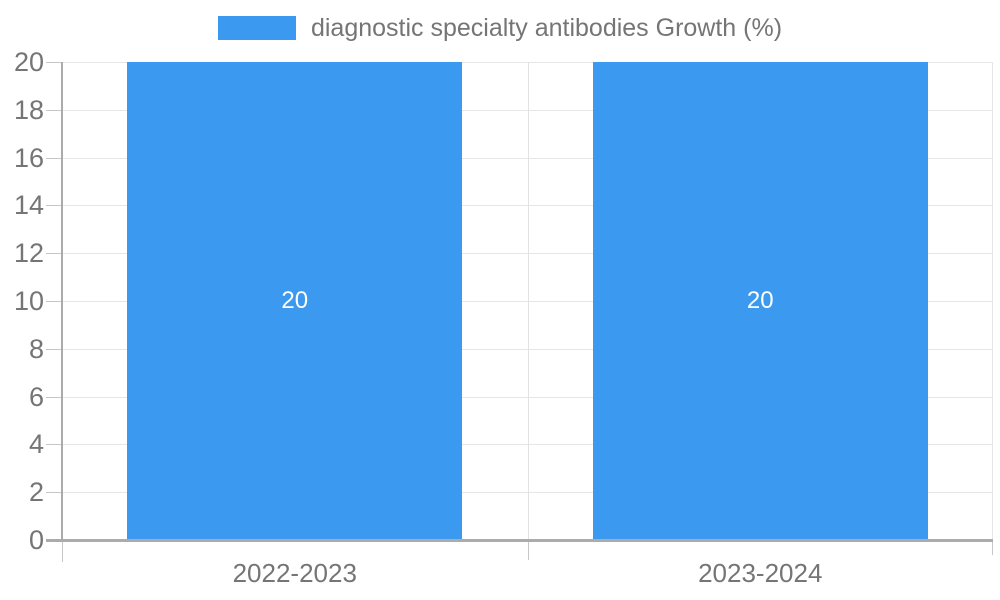  I want to click on y-tick-label: 2, so click(36, 492).